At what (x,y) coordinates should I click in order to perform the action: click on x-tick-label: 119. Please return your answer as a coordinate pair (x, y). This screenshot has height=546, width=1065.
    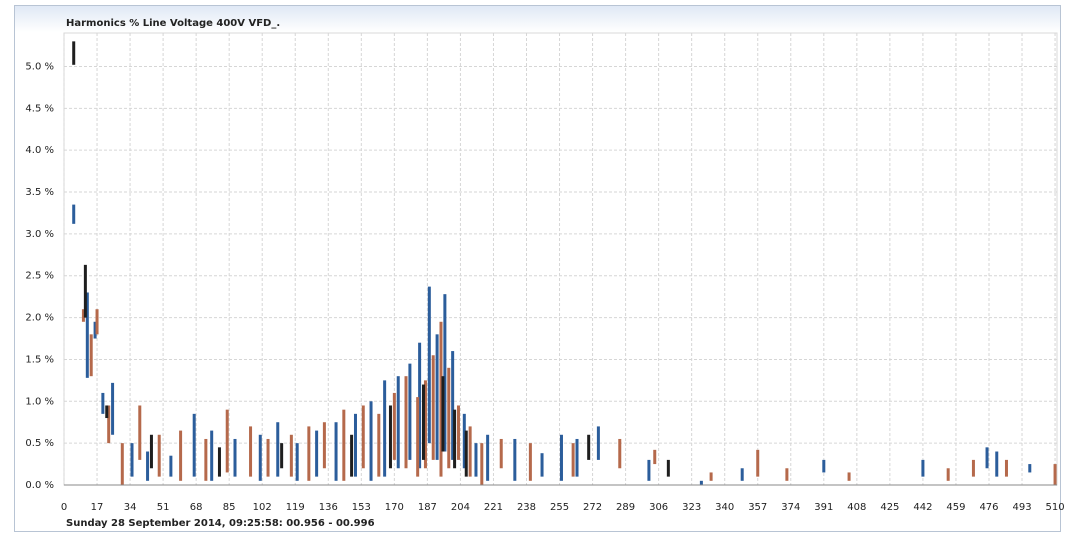
    Looking at the image, I should click on (295, 507).